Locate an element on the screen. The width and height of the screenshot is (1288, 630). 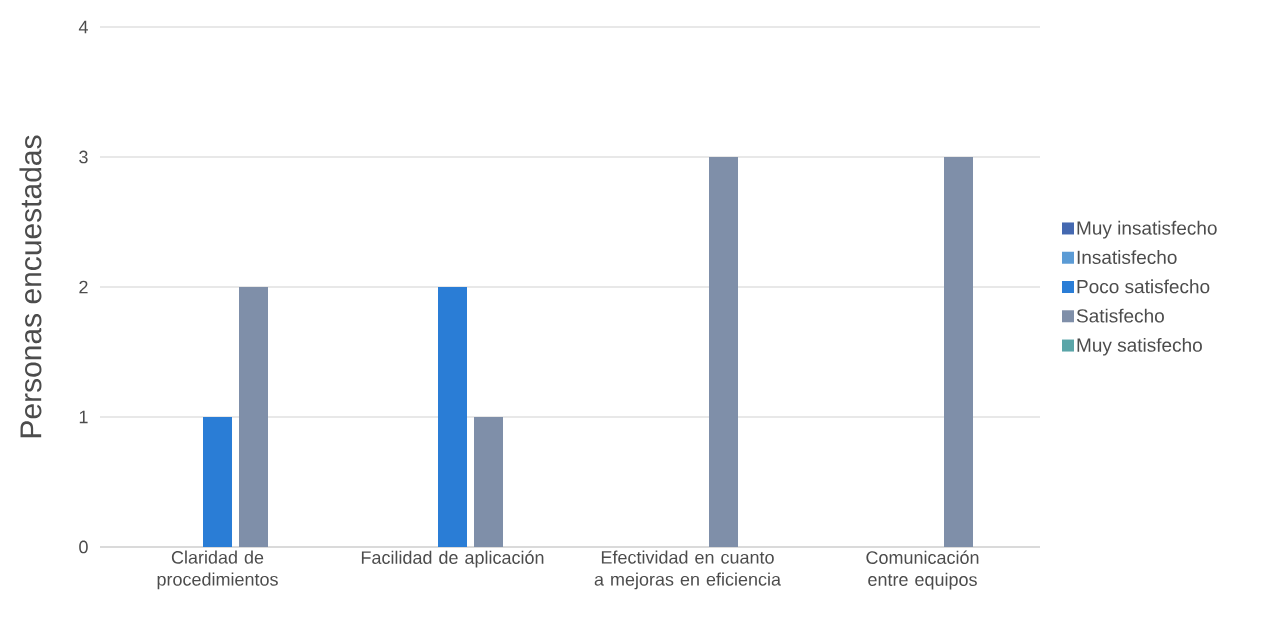
y-tick-label: 3 is located at coordinates (83, 157).